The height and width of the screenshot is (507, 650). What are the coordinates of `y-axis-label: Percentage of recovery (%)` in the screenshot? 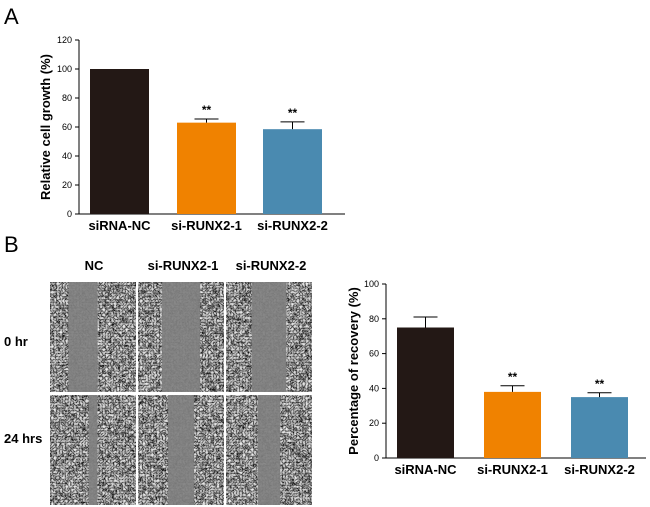 It's located at (353, 371).